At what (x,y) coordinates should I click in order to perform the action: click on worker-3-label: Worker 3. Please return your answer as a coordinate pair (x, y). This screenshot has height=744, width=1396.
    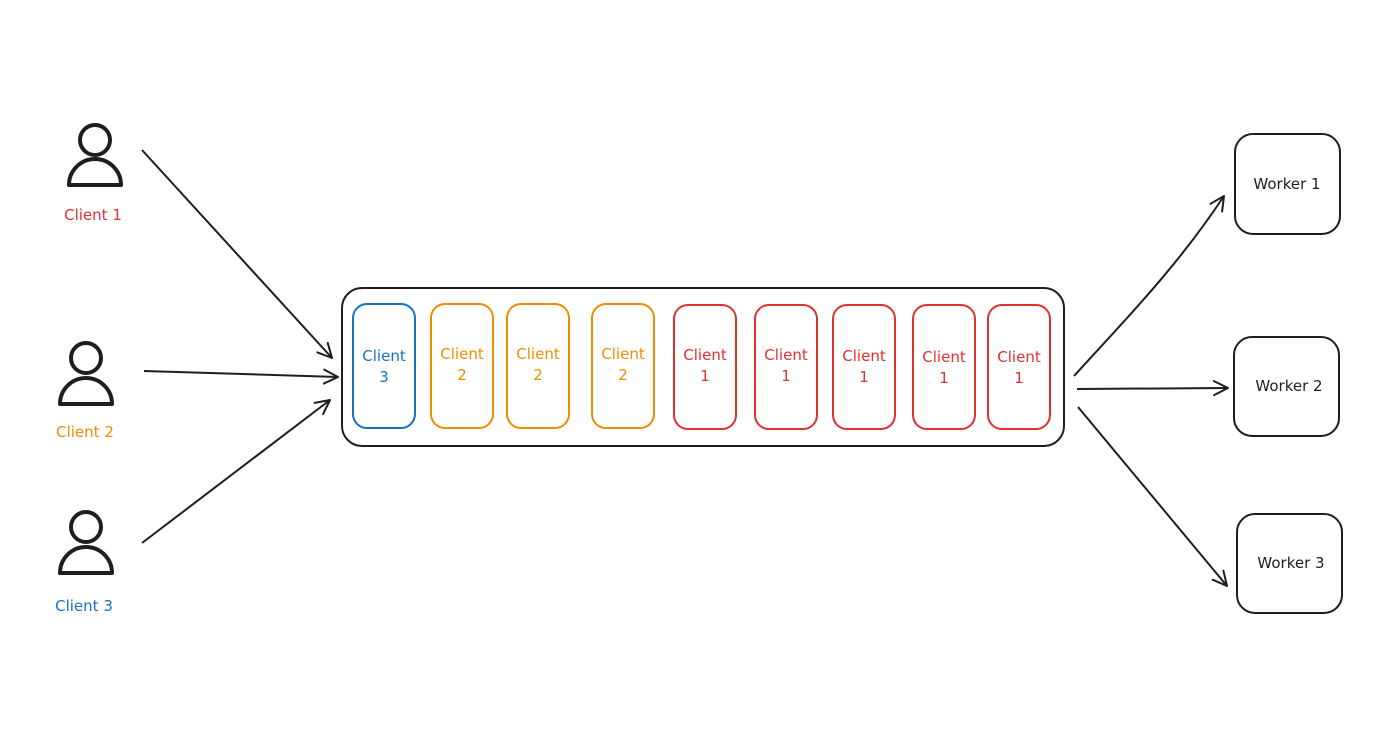
    Looking at the image, I should click on (1290, 563).